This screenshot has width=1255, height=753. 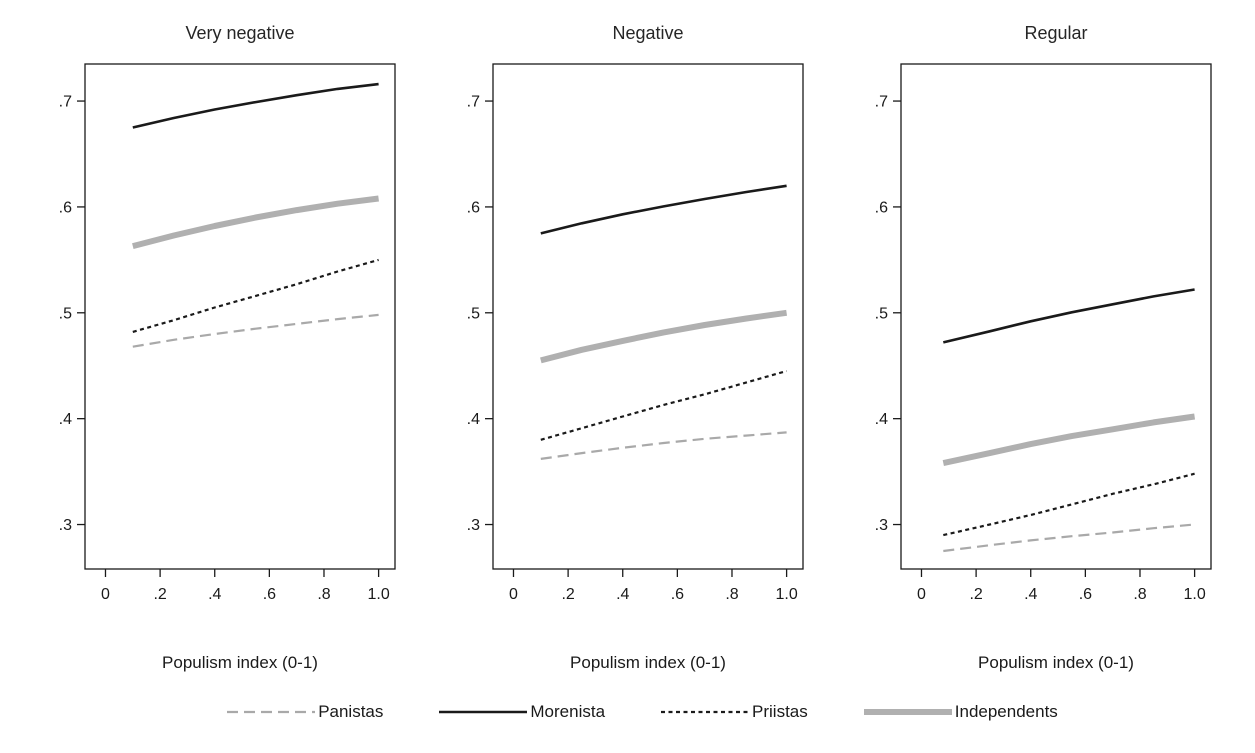 I want to click on legend-label-panistas: Panistas, so click(x=351, y=711).